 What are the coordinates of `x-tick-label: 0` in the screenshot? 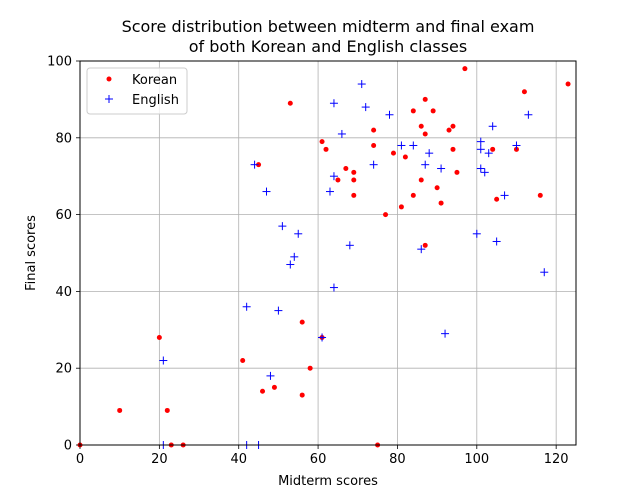 It's located at (80, 459).